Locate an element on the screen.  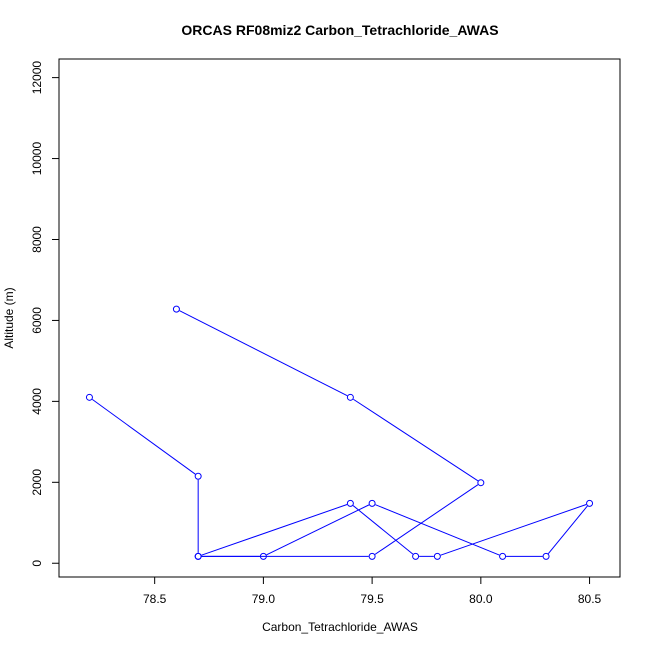
y-tick-label: 12000 is located at coordinates (37, 78).